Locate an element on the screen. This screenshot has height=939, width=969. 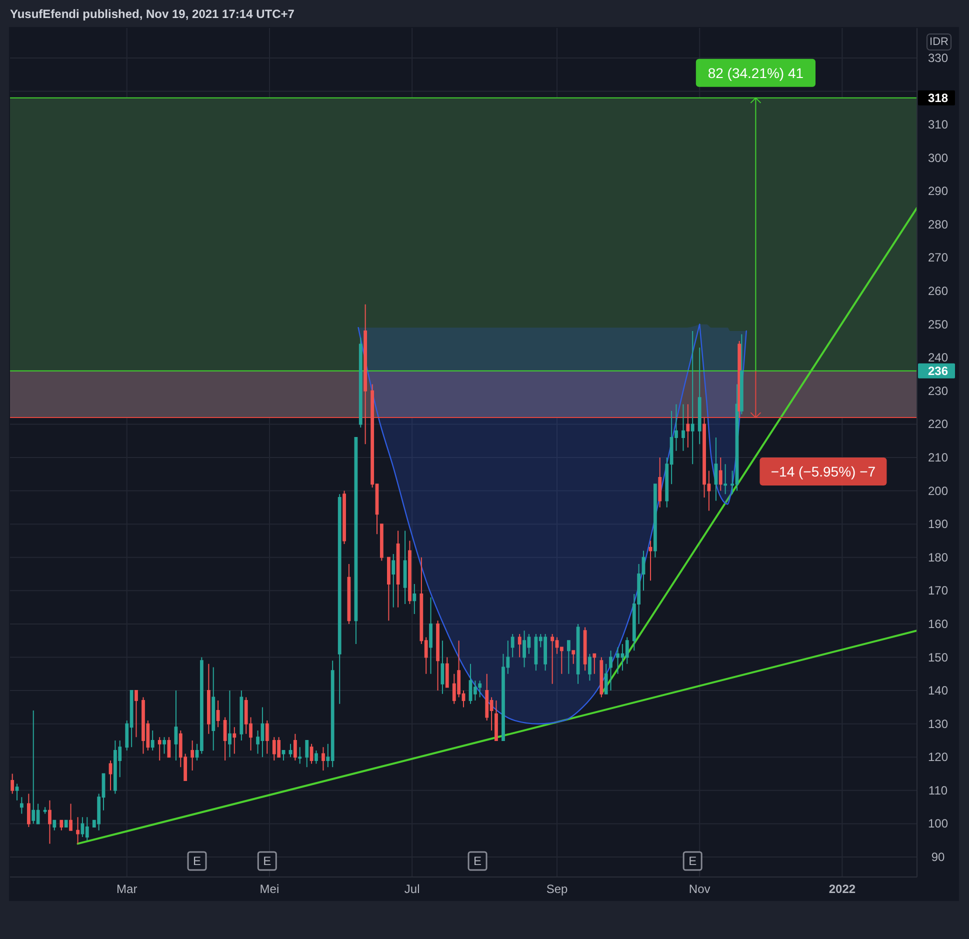
y-tick-label: 270 is located at coordinates (938, 257).